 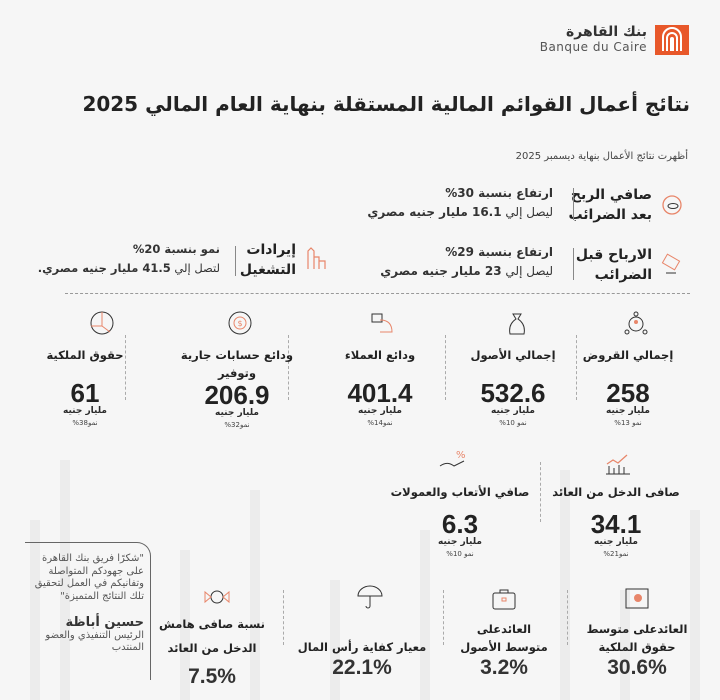 I want to click on ratio-roa: العائدعلى متوسط الأصول 3.2%, so click(x=504, y=650).